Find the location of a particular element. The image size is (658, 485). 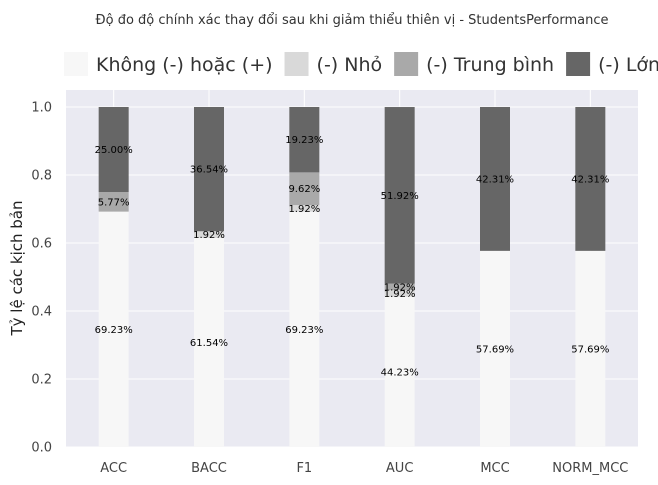

y-tick-label: 0.6 is located at coordinates (41, 244).